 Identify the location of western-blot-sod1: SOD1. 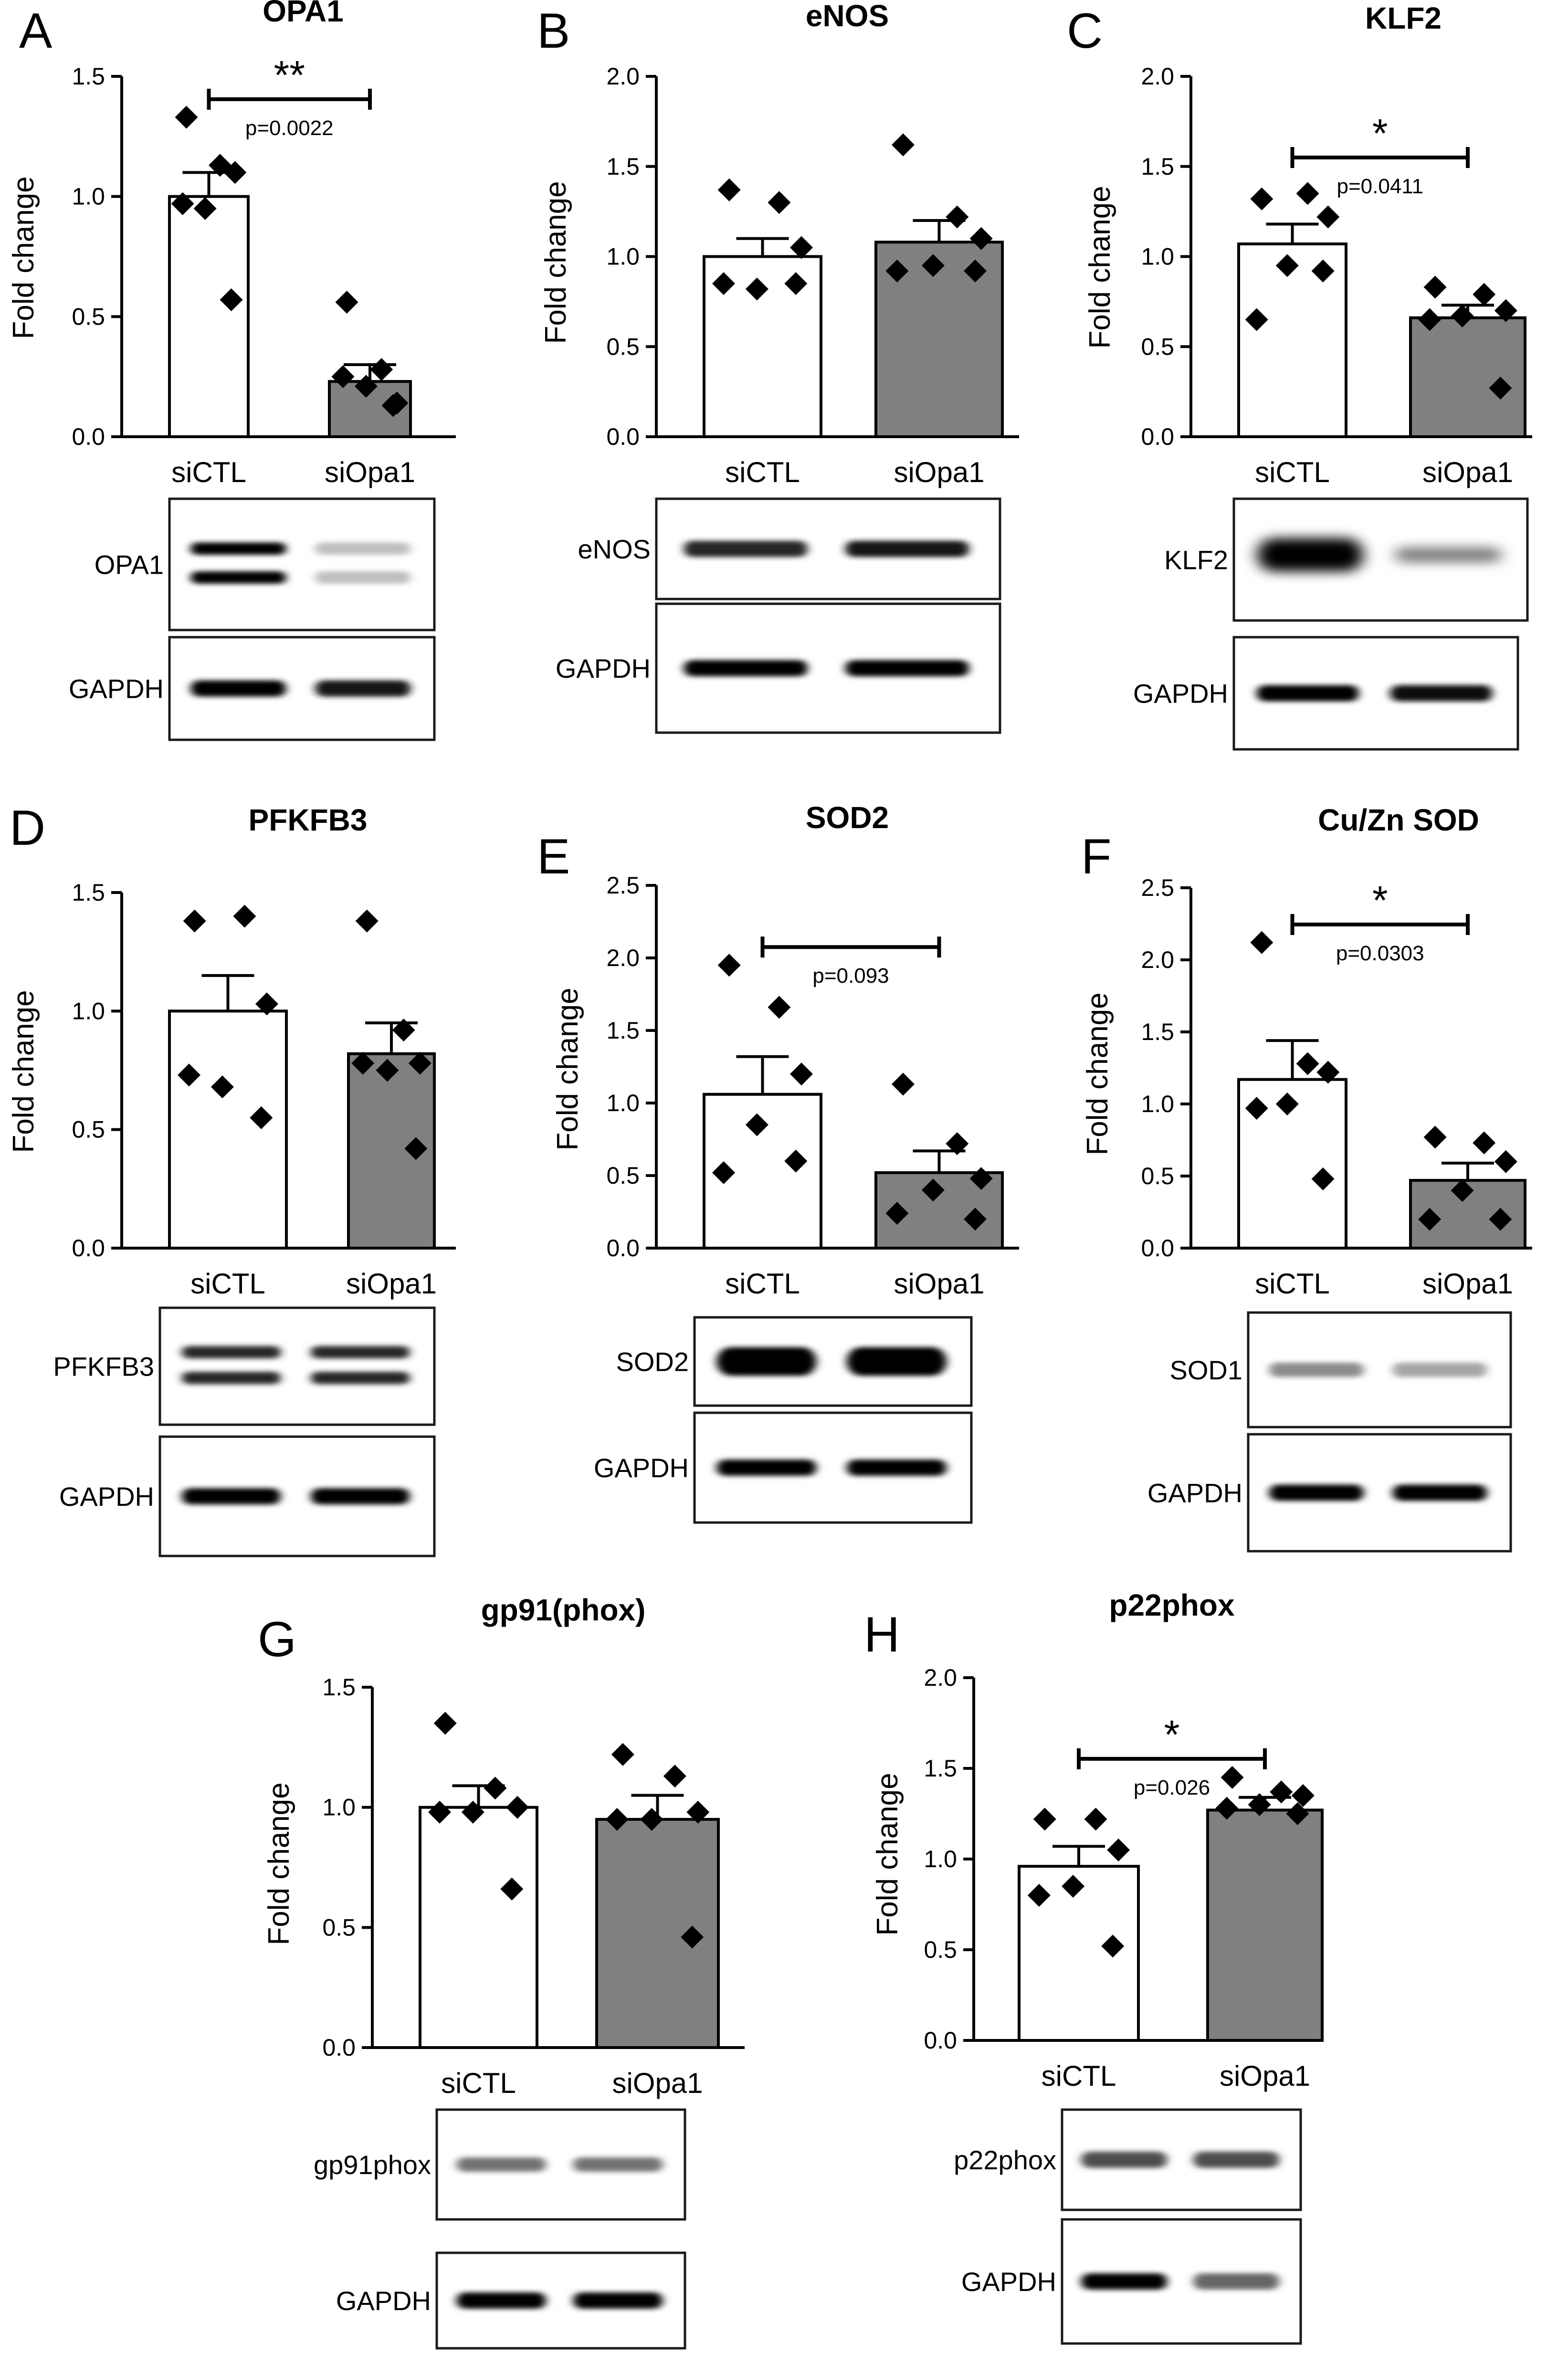
(1341, 1370).